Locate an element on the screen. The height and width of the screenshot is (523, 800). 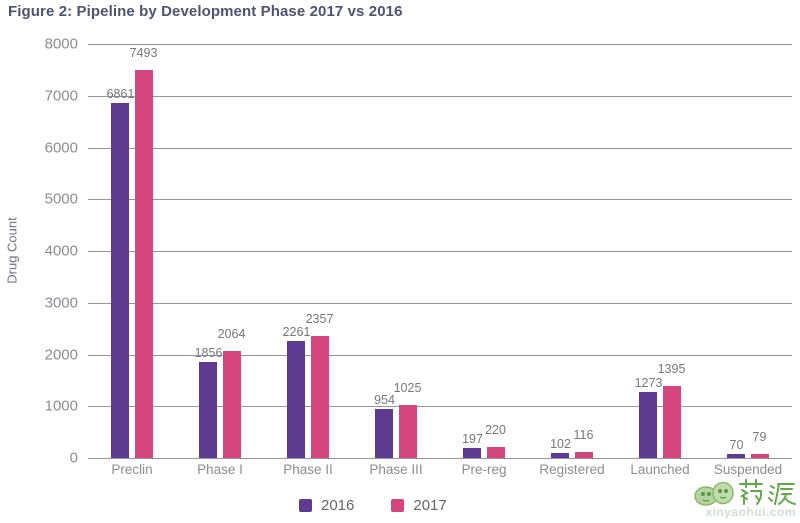
bar-group-preclin: 6861 7493 is located at coordinates (132, 251).